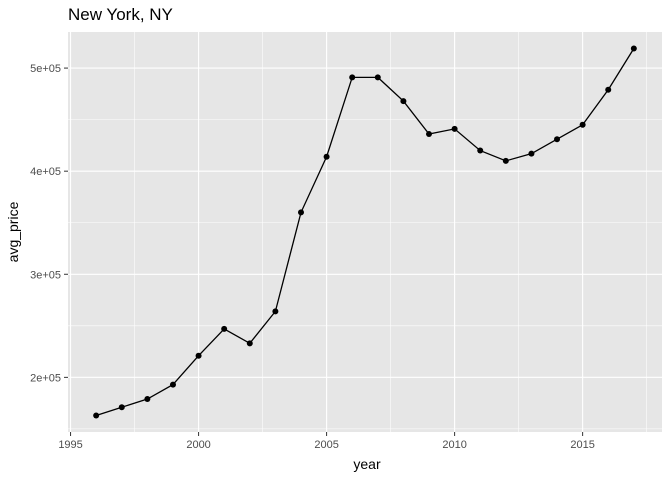  I want to click on y-tick-label: 3e+05, so click(45, 275).